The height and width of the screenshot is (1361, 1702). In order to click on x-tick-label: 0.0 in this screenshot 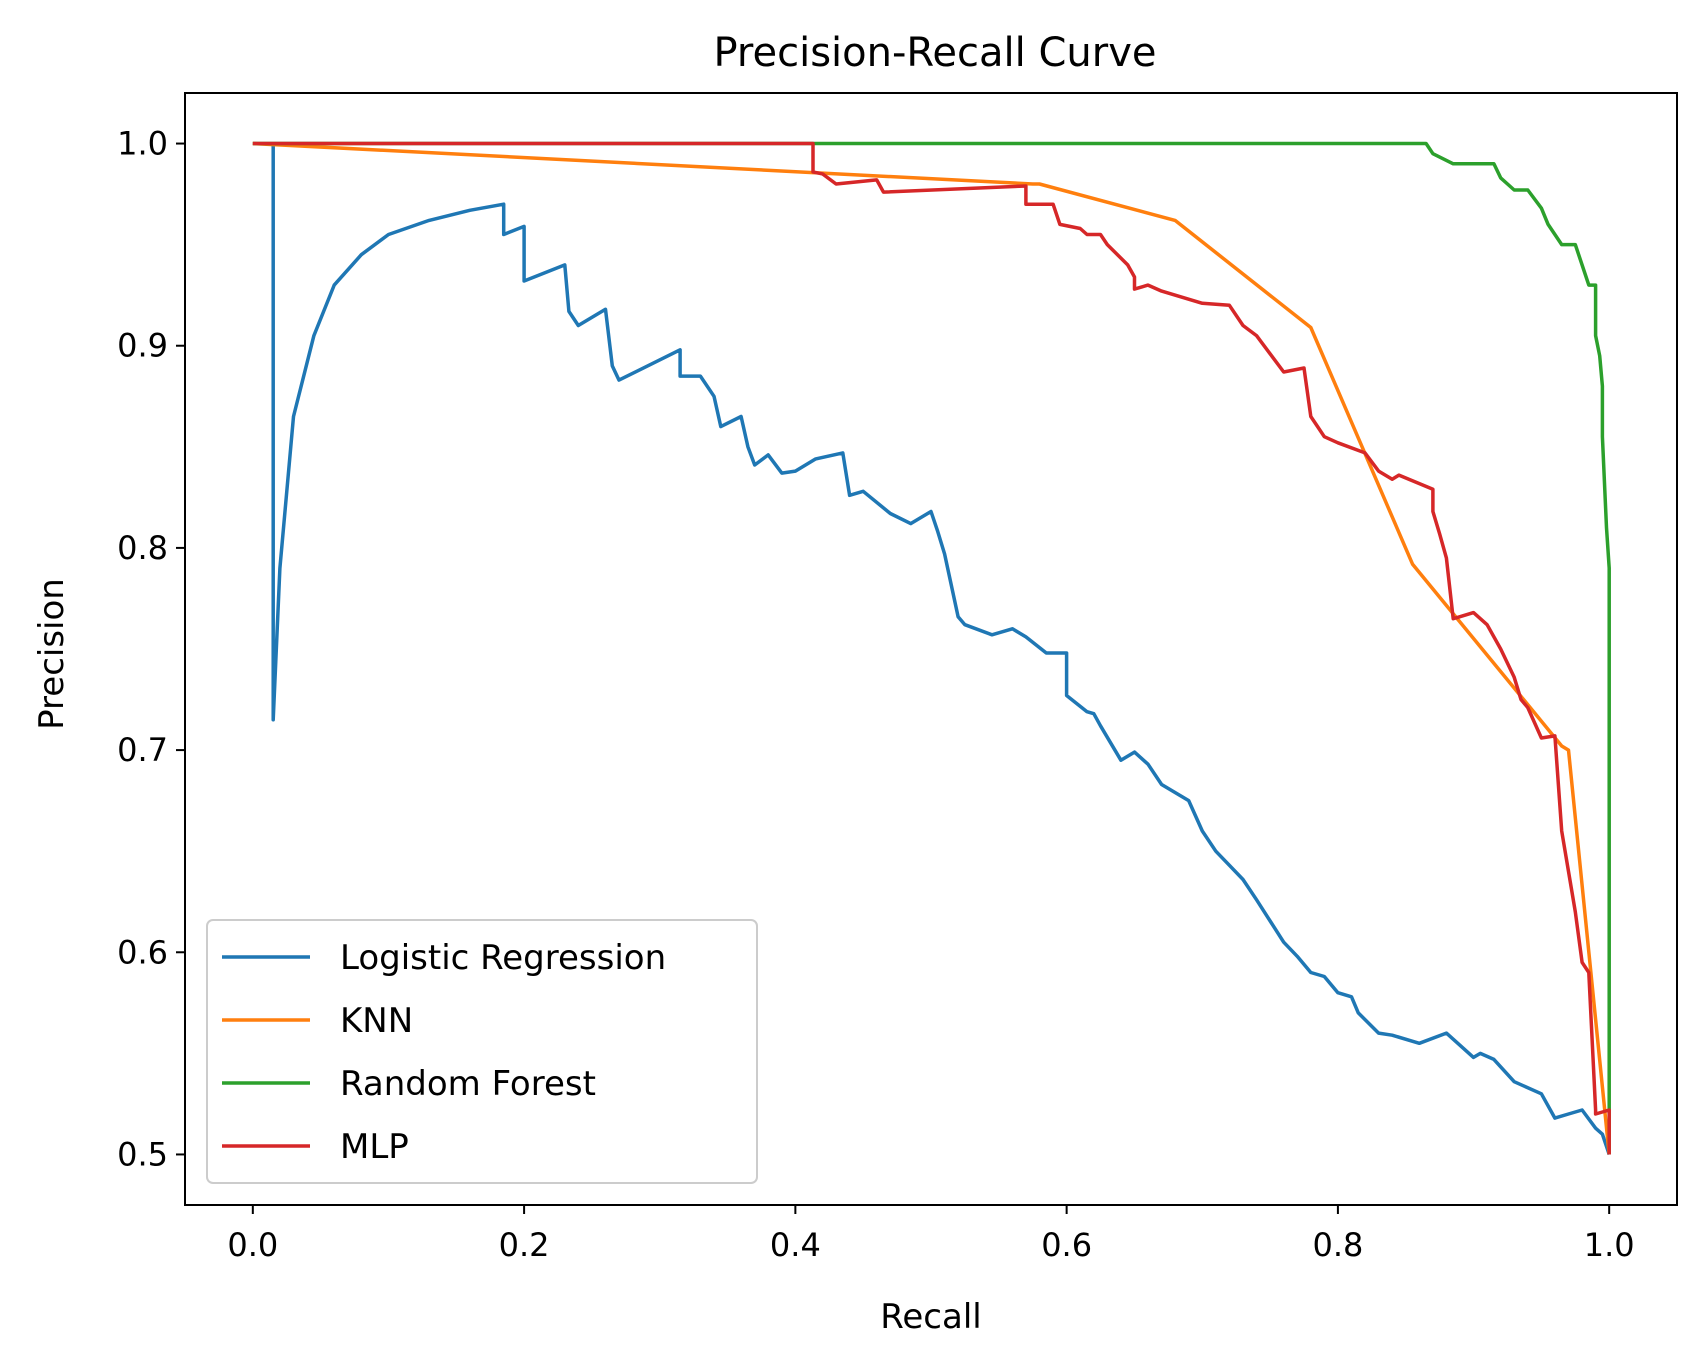, I will do `click(252, 1245)`.